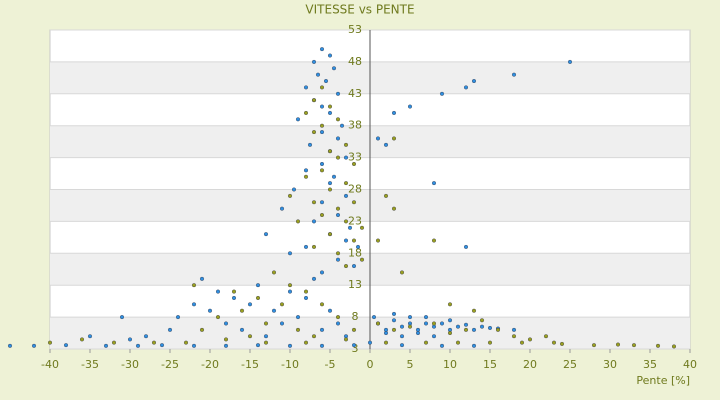 The width and height of the screenshot is (720, 400). I want to click on y-tick-label: 43, so click(355, 93).